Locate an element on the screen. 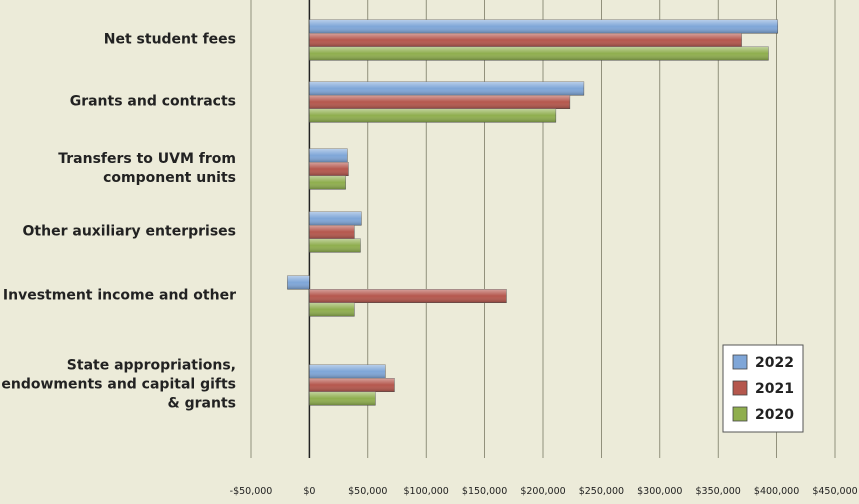 This screenshot has width=859, height=504. category-label: Transfers to UVM from component units is located at coordinates (147, 168).